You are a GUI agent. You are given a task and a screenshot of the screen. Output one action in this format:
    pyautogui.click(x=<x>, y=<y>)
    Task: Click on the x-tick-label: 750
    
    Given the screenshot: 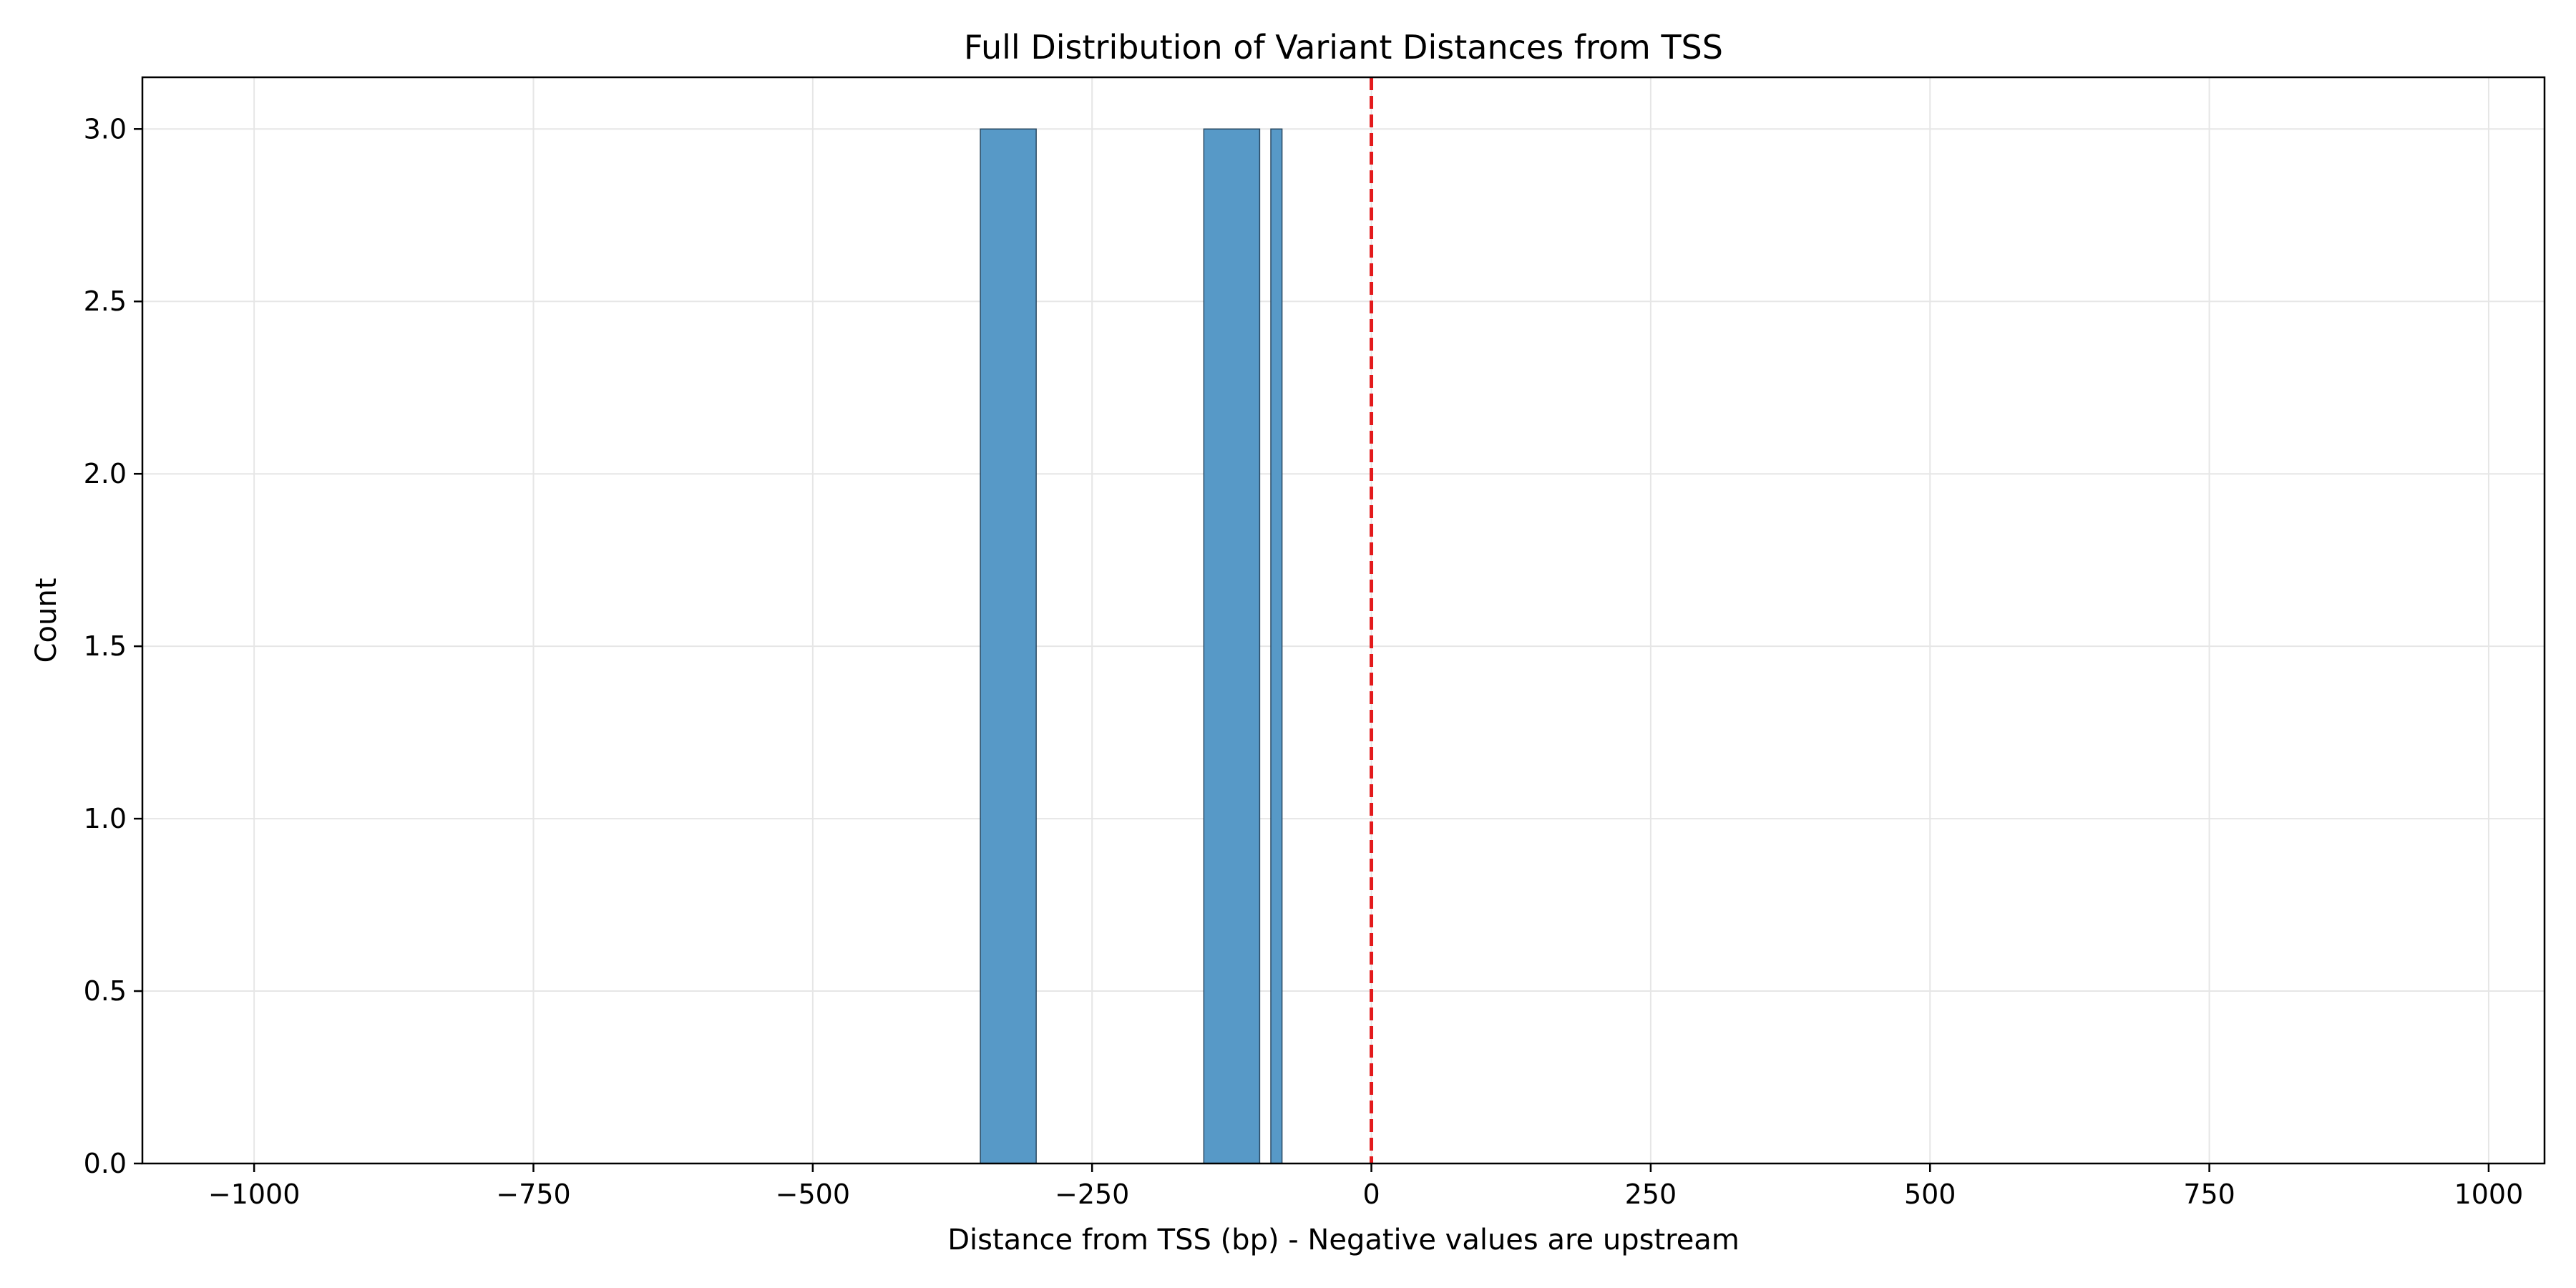 What is the action you would take?
    pyautogui.click(x=2209, y=1194)
    